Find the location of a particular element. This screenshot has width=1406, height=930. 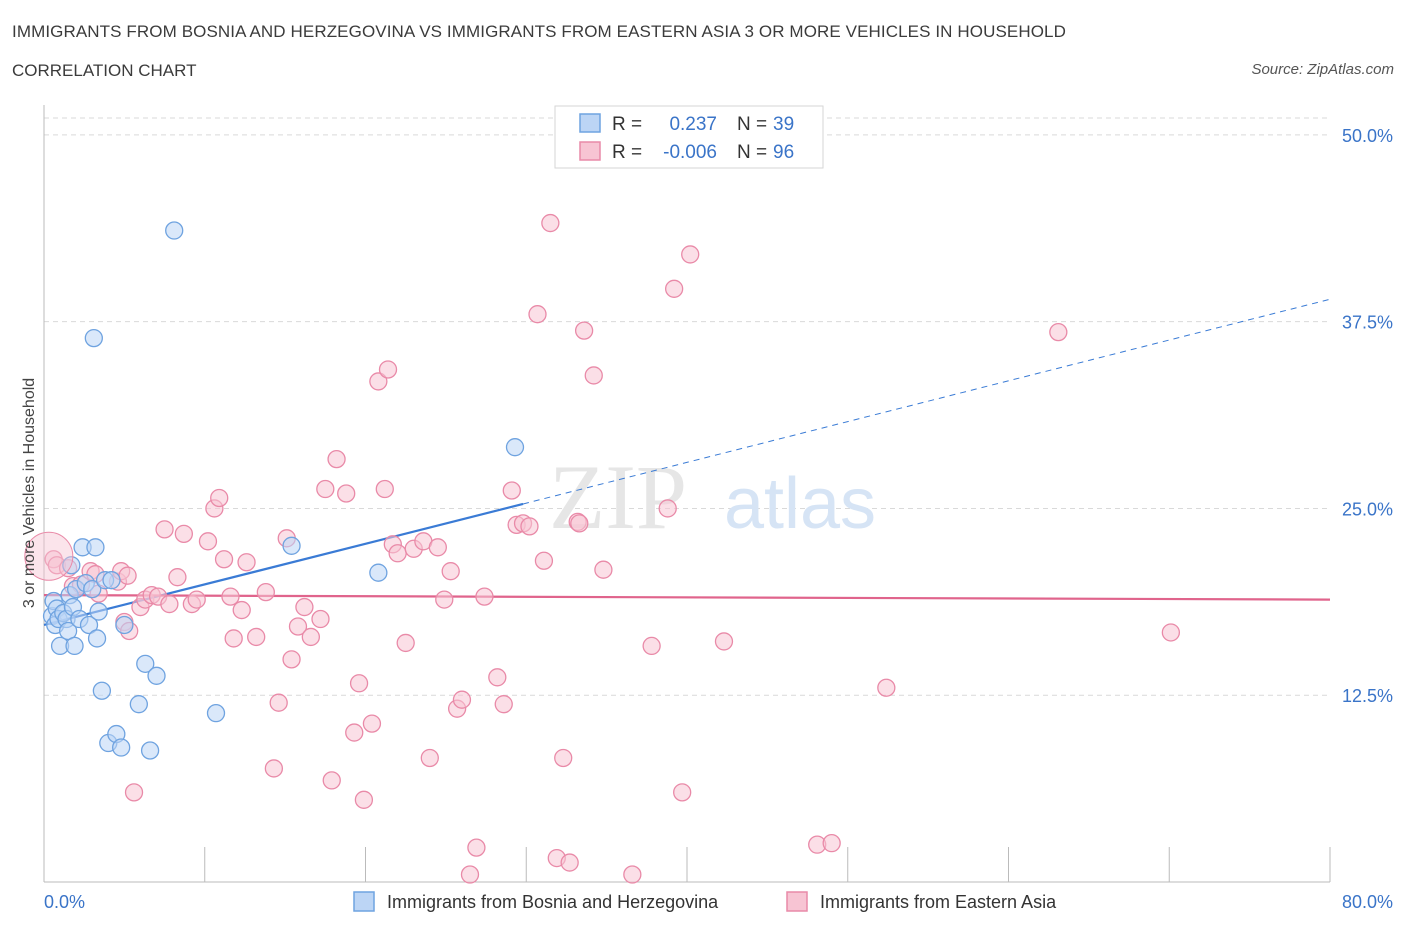

y-tick-label-3: 50.0% is located at coordinates (1367, 136).